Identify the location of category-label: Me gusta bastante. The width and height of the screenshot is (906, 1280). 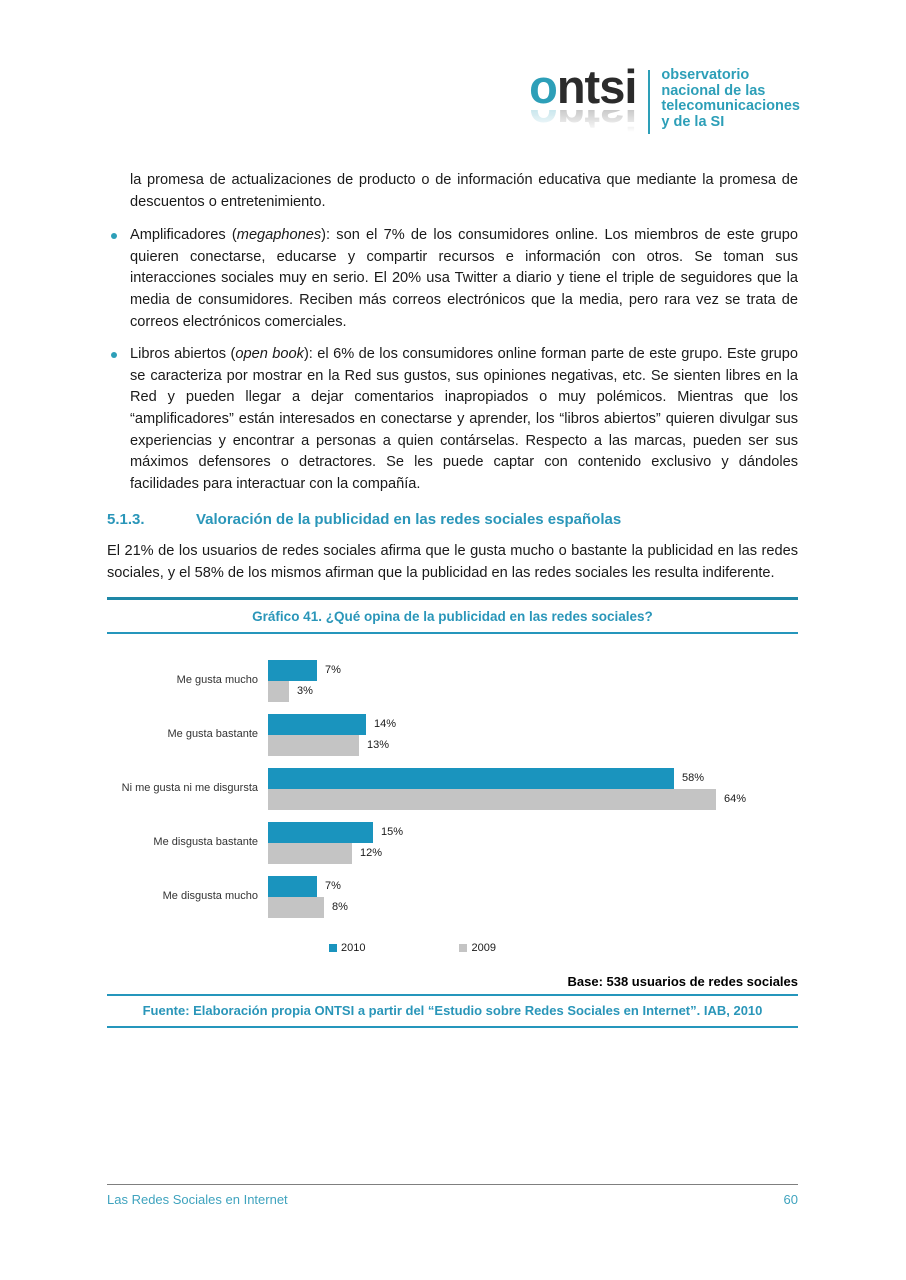
(212, 734).